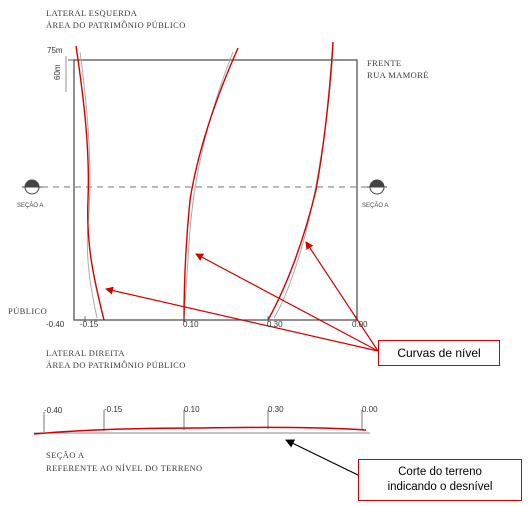 The width and height of the screenshot is (529, 506). What do you see at coordinates (28, 311) in the screenshot?
I see `left-label-fragment: PÚBLICO` at bounding box center [28, 311].